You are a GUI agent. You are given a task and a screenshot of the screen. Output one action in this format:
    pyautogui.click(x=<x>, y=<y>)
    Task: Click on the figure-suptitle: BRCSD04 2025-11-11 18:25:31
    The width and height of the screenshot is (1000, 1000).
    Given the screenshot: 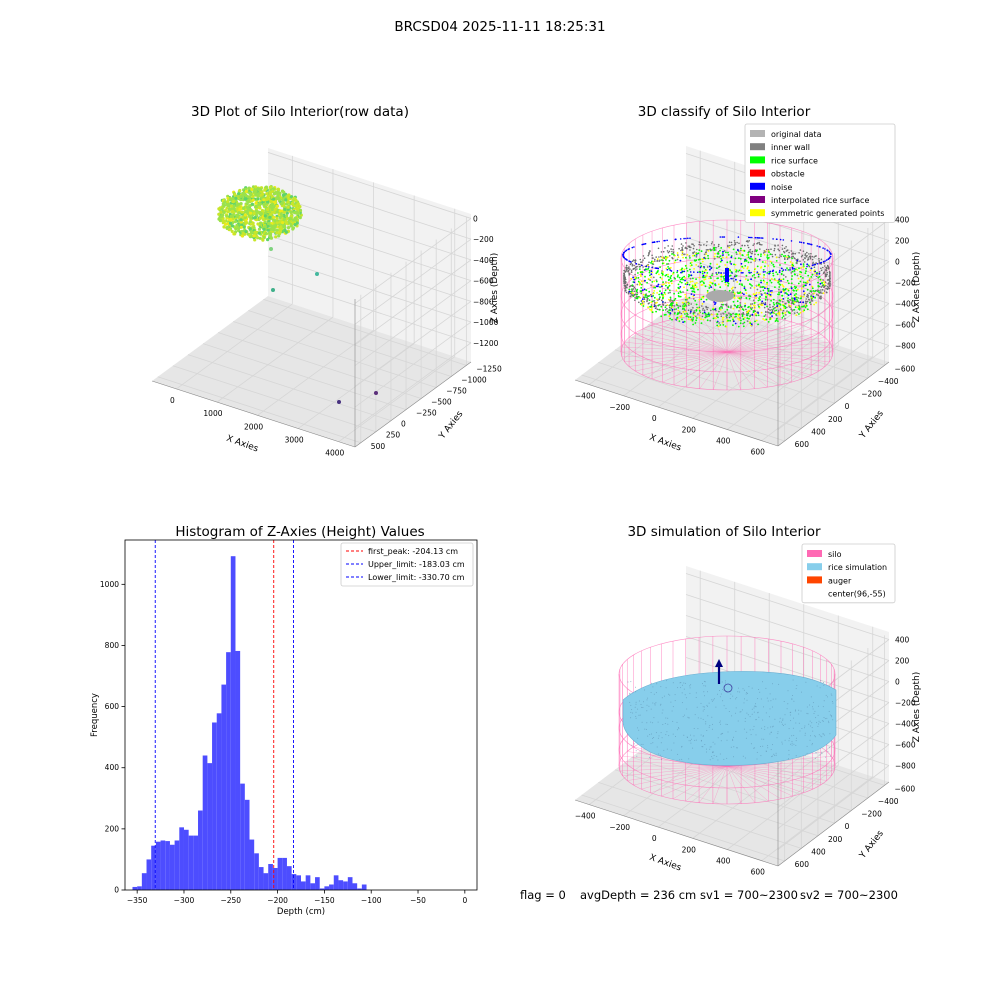 What is the action you would take?
    pyautogui.click(x=499, y=27)
    